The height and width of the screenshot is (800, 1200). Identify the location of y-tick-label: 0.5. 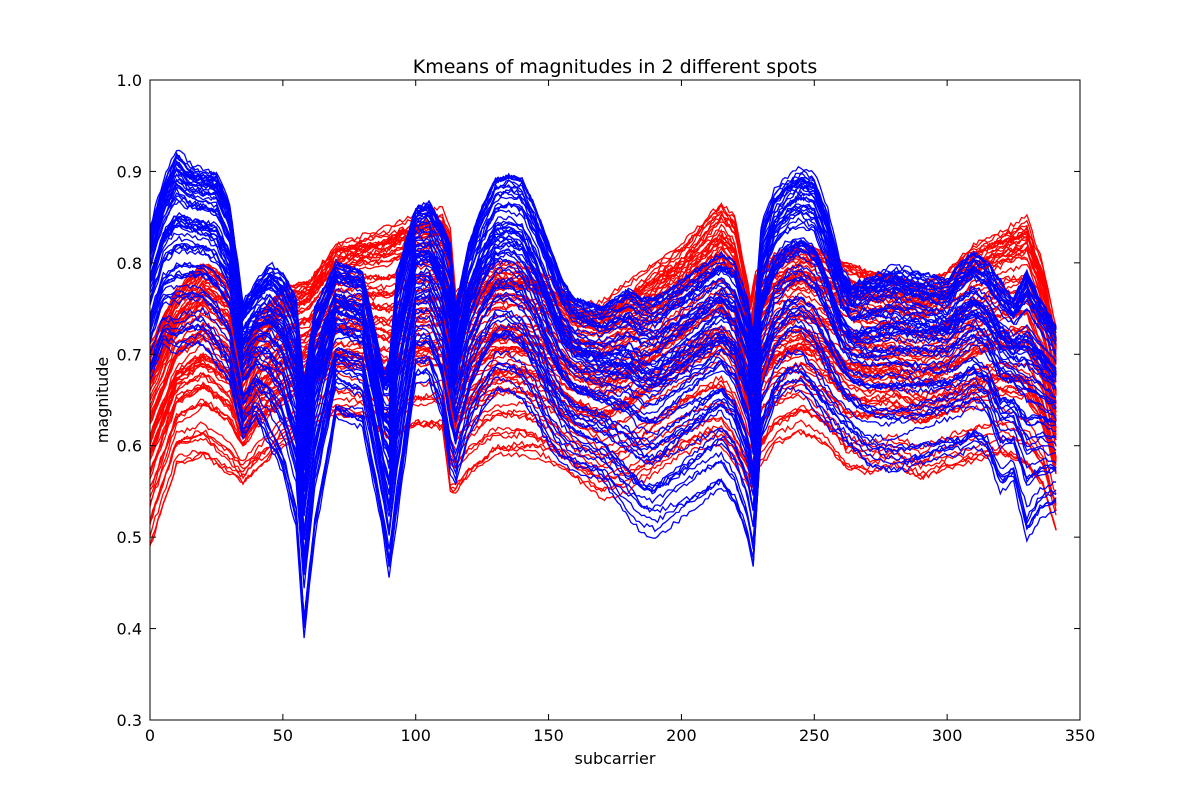
(129, 537).